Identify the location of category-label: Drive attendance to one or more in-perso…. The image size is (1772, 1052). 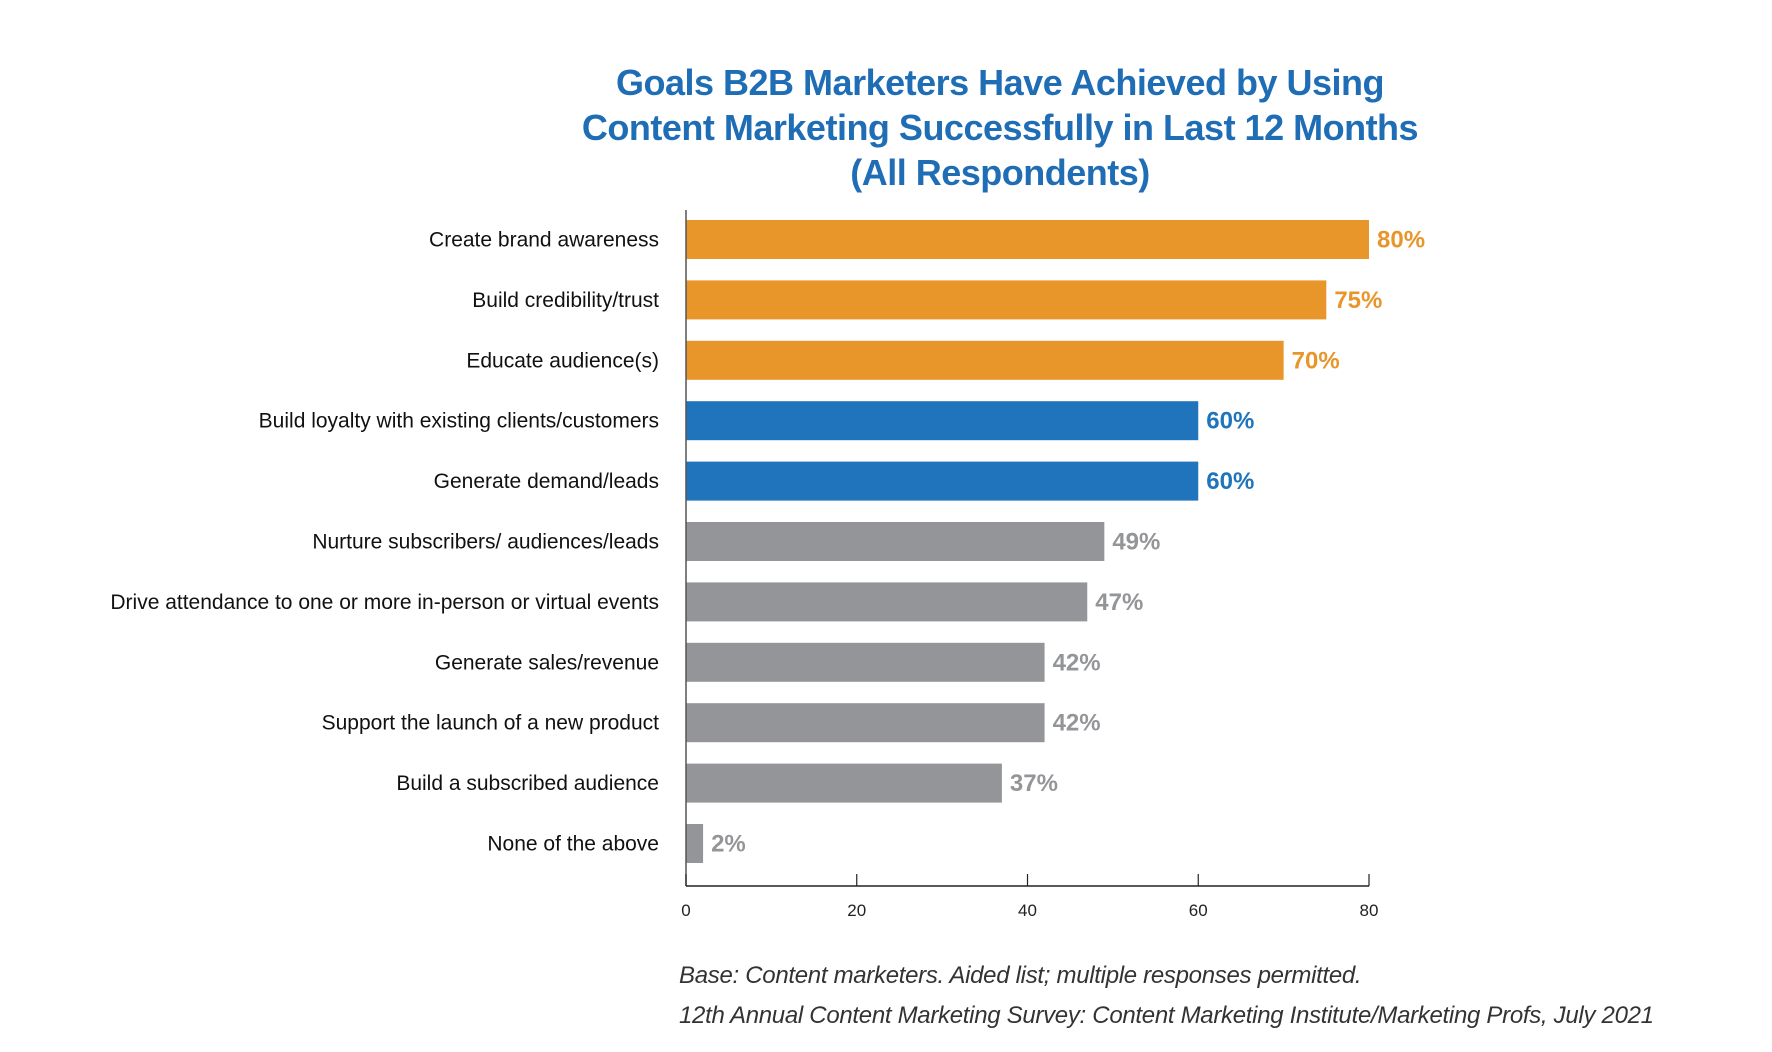
(384, 602).